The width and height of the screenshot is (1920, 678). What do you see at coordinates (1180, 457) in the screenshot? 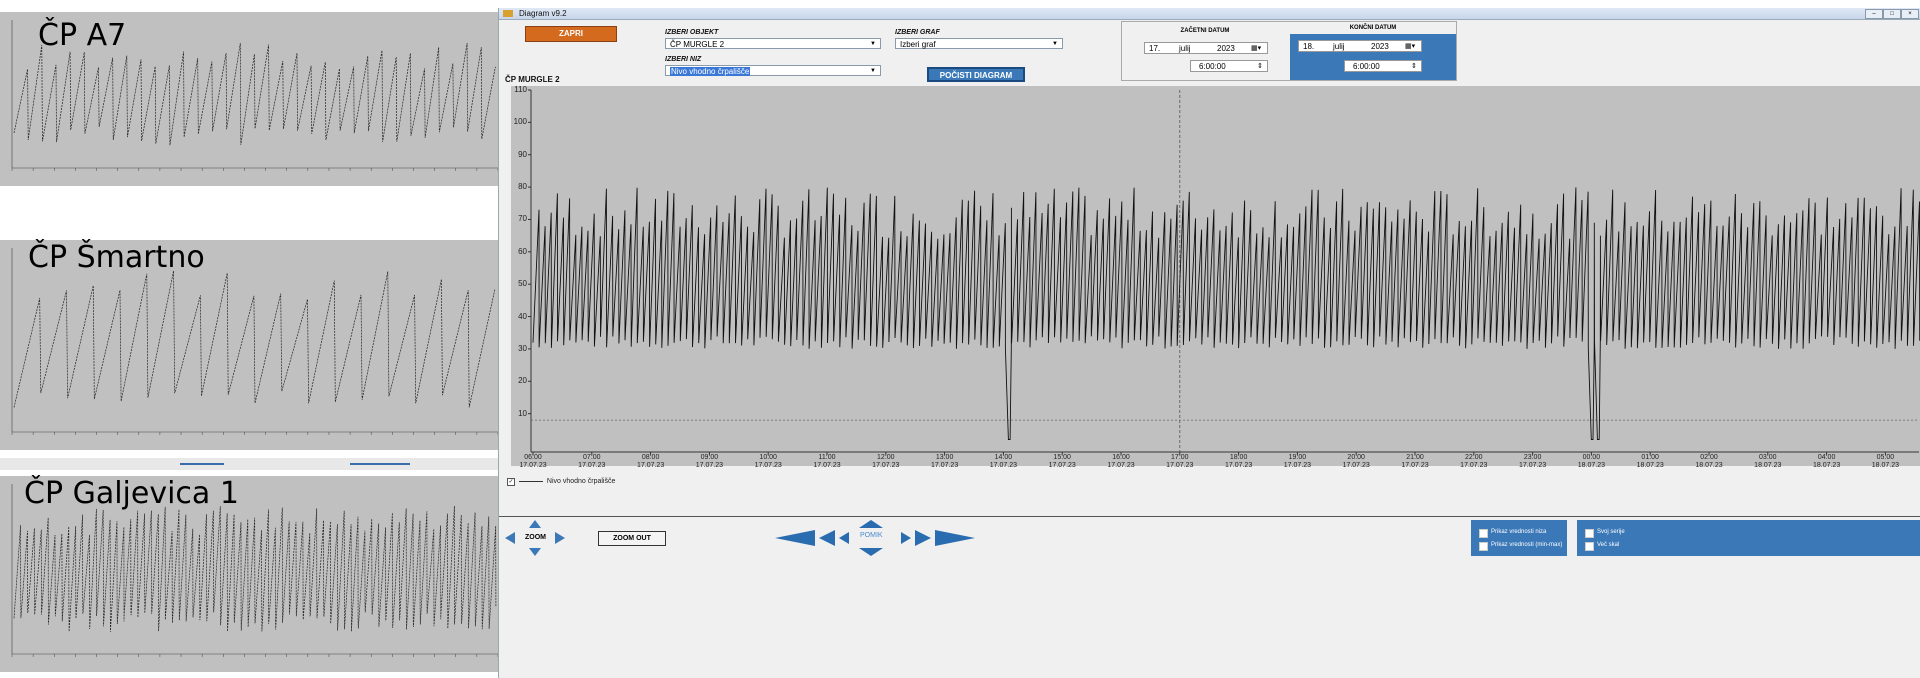
I see `x-tick-time: 17:00` at bounding box center [1180, 457].